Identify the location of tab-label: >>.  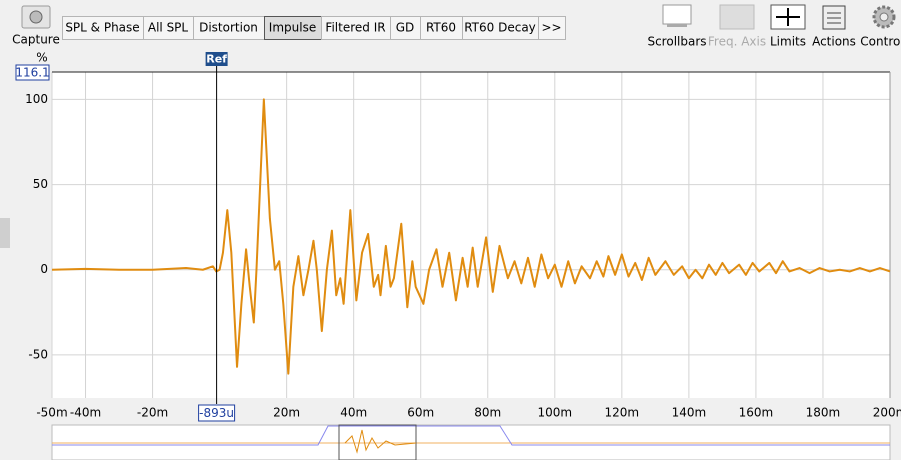
(551, 28).